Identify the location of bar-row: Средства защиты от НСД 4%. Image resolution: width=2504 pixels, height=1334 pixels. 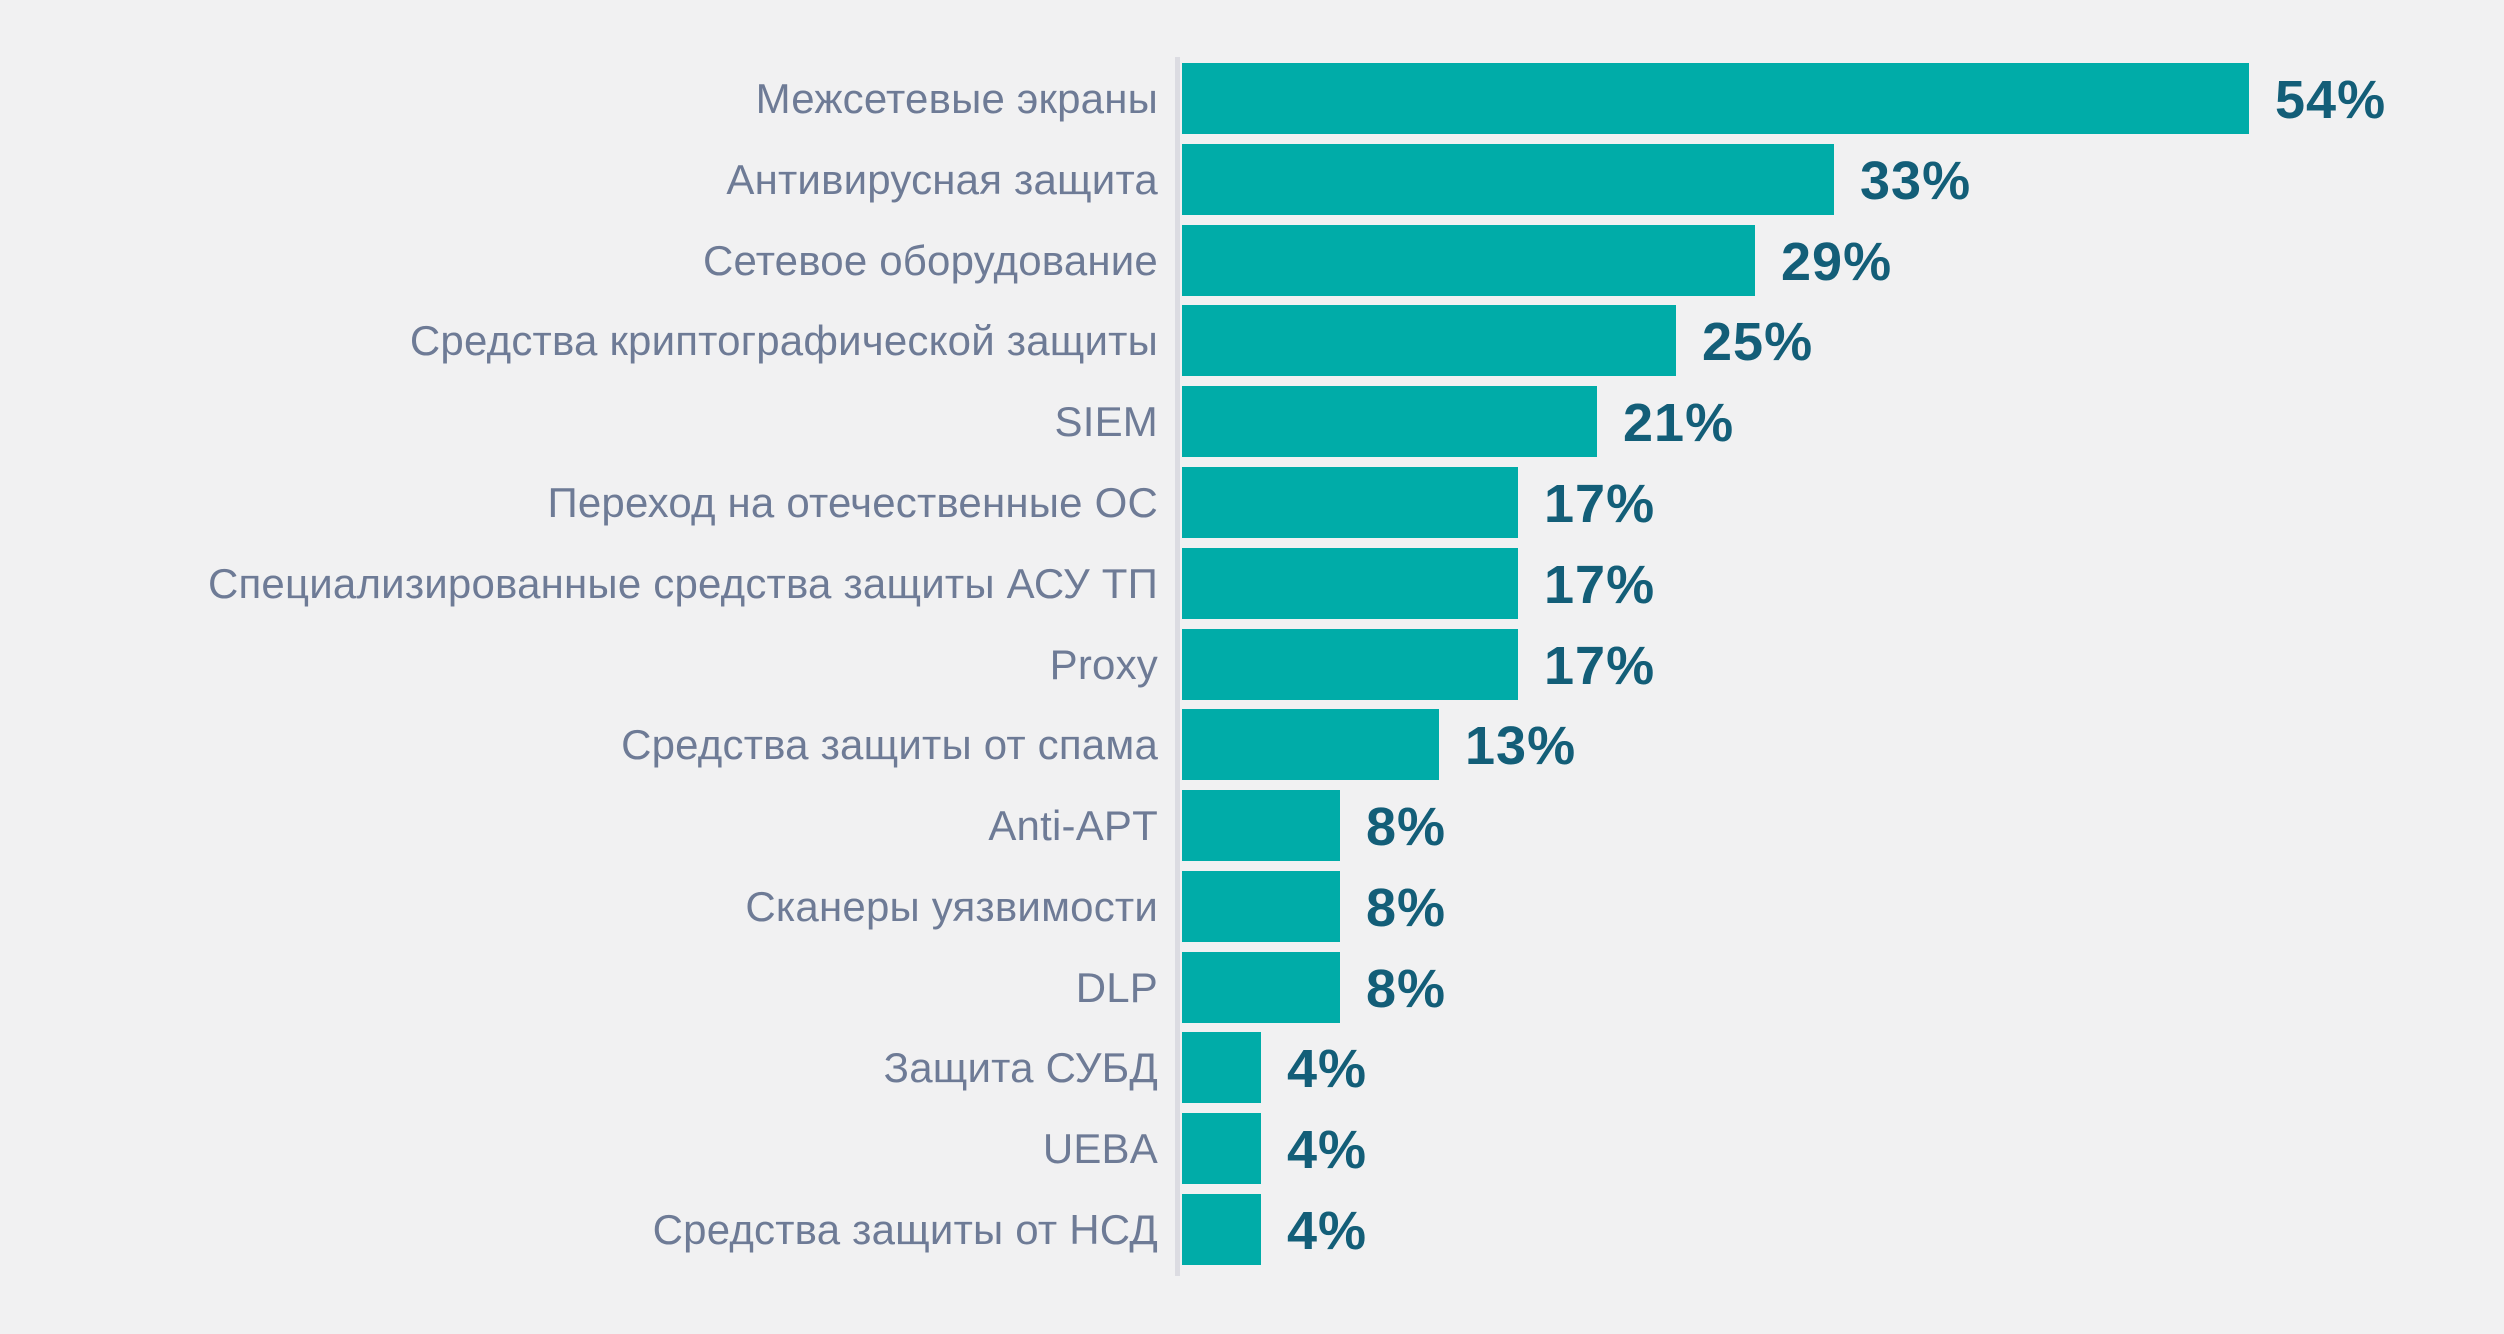
(1252, 1229).